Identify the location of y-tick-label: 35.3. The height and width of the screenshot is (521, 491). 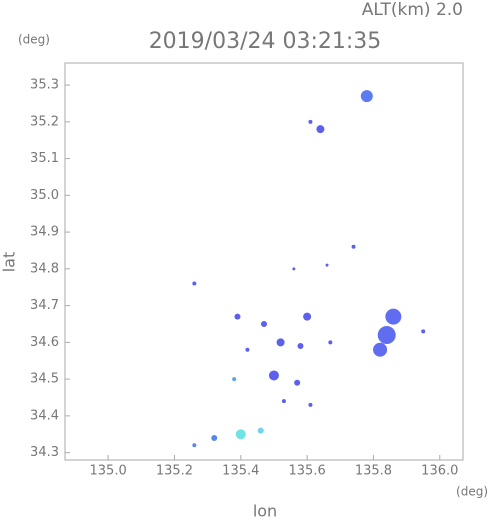
(44, 85).